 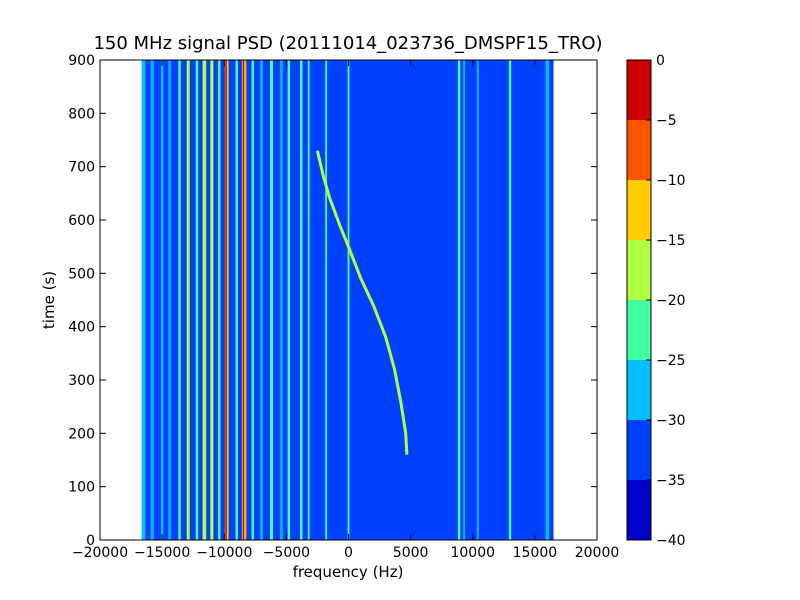 I want to click on x-tick-label: 10000, so click(x=472, y=553).